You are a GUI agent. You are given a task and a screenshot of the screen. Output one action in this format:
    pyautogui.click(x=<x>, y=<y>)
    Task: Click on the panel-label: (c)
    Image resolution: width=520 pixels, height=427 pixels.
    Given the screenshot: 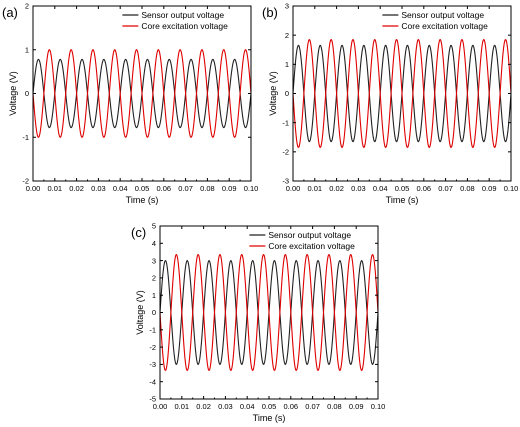 What is the action you would take?
    pyautogui.click(x=138, y=232)
    